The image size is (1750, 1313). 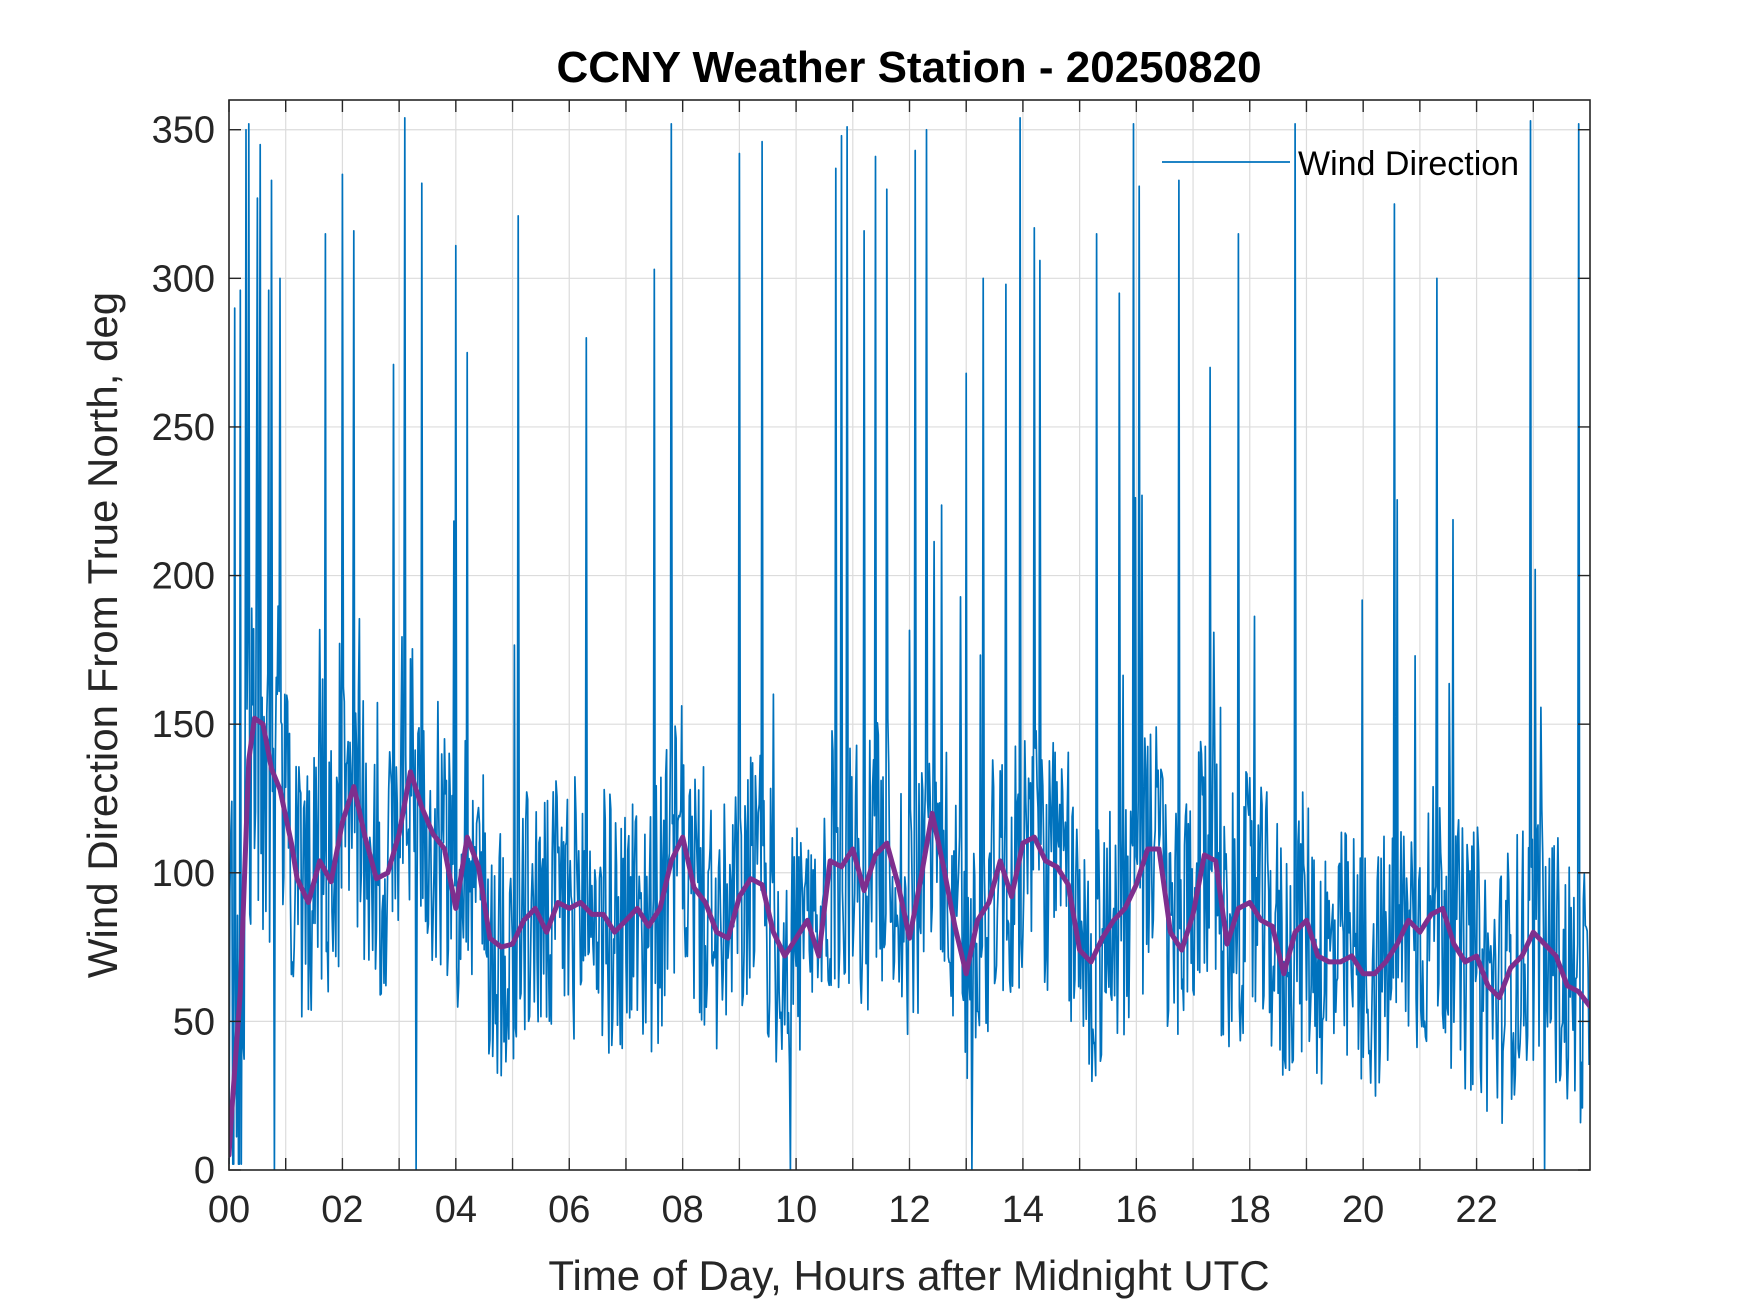 What do you see at coordinates (183, 279) in the screenshot?
I see `y-tick-label: 300` at bounding box center [183, 279].